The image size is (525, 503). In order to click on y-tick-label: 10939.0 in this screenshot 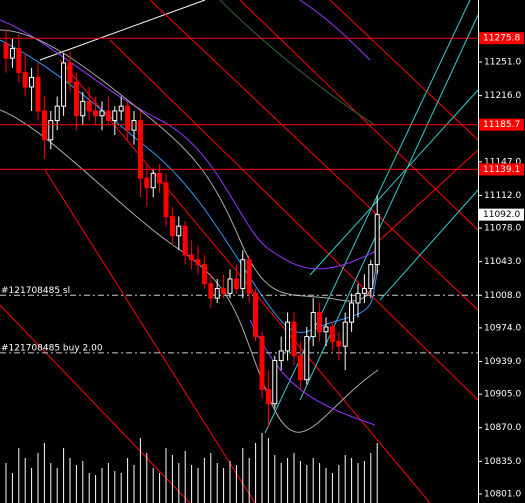, I will do `click(502, 362)`.